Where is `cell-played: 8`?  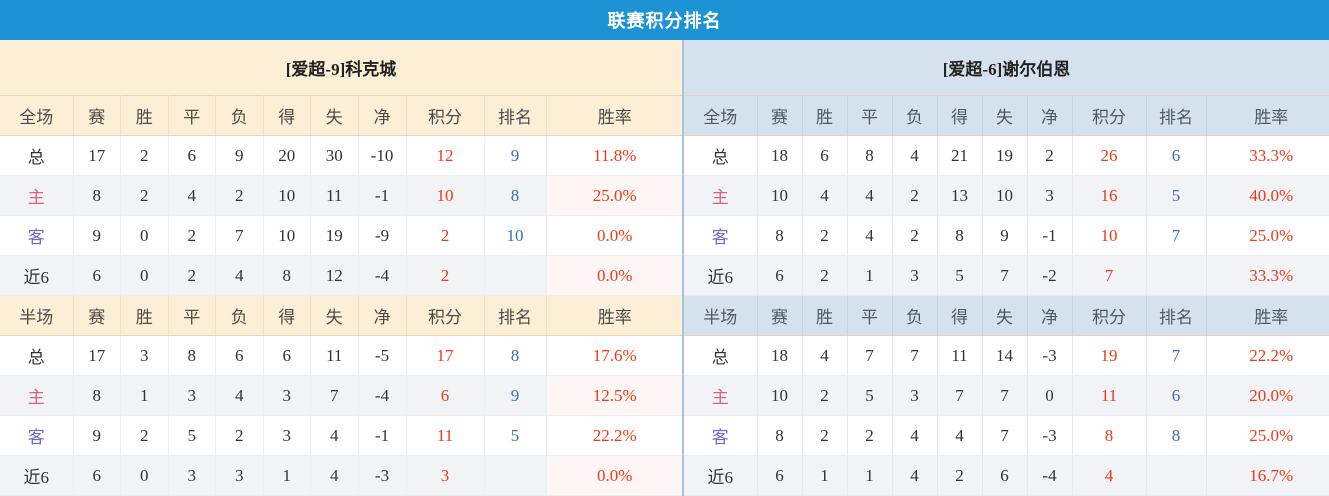 cell-played: 8 is located at coordinates (780, 235).